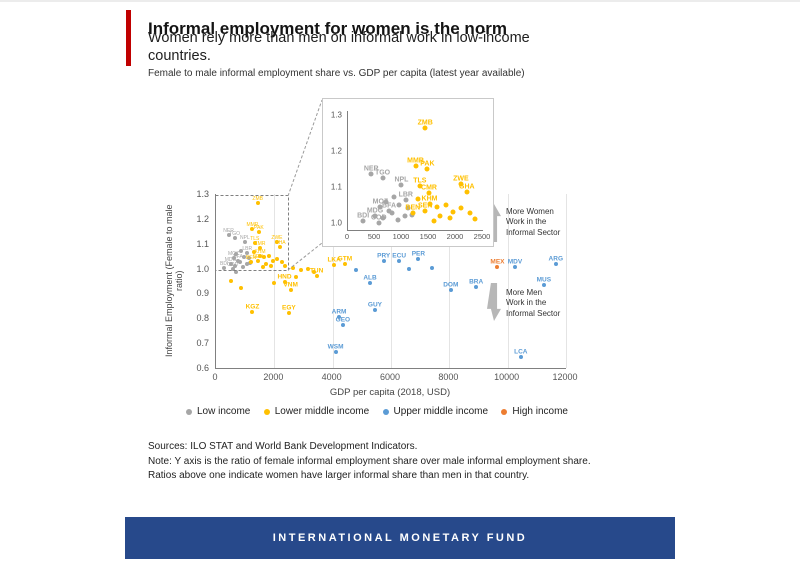 The width and height of the screenshot is (800, 567). I want to click on legend-label-lower-middle-income: Lower middle income, so click(322, 411).